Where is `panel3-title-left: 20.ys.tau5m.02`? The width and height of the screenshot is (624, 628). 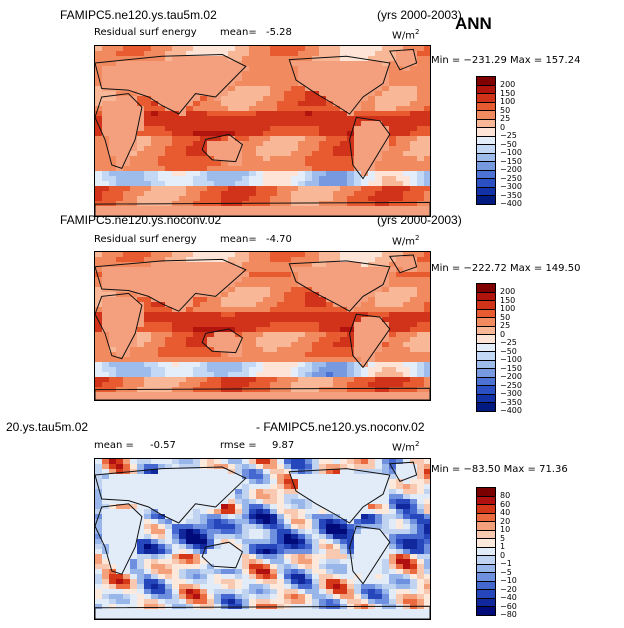 panel3-title-left: 20.ys.tau5m.02 is located at coordinates (47, 427).